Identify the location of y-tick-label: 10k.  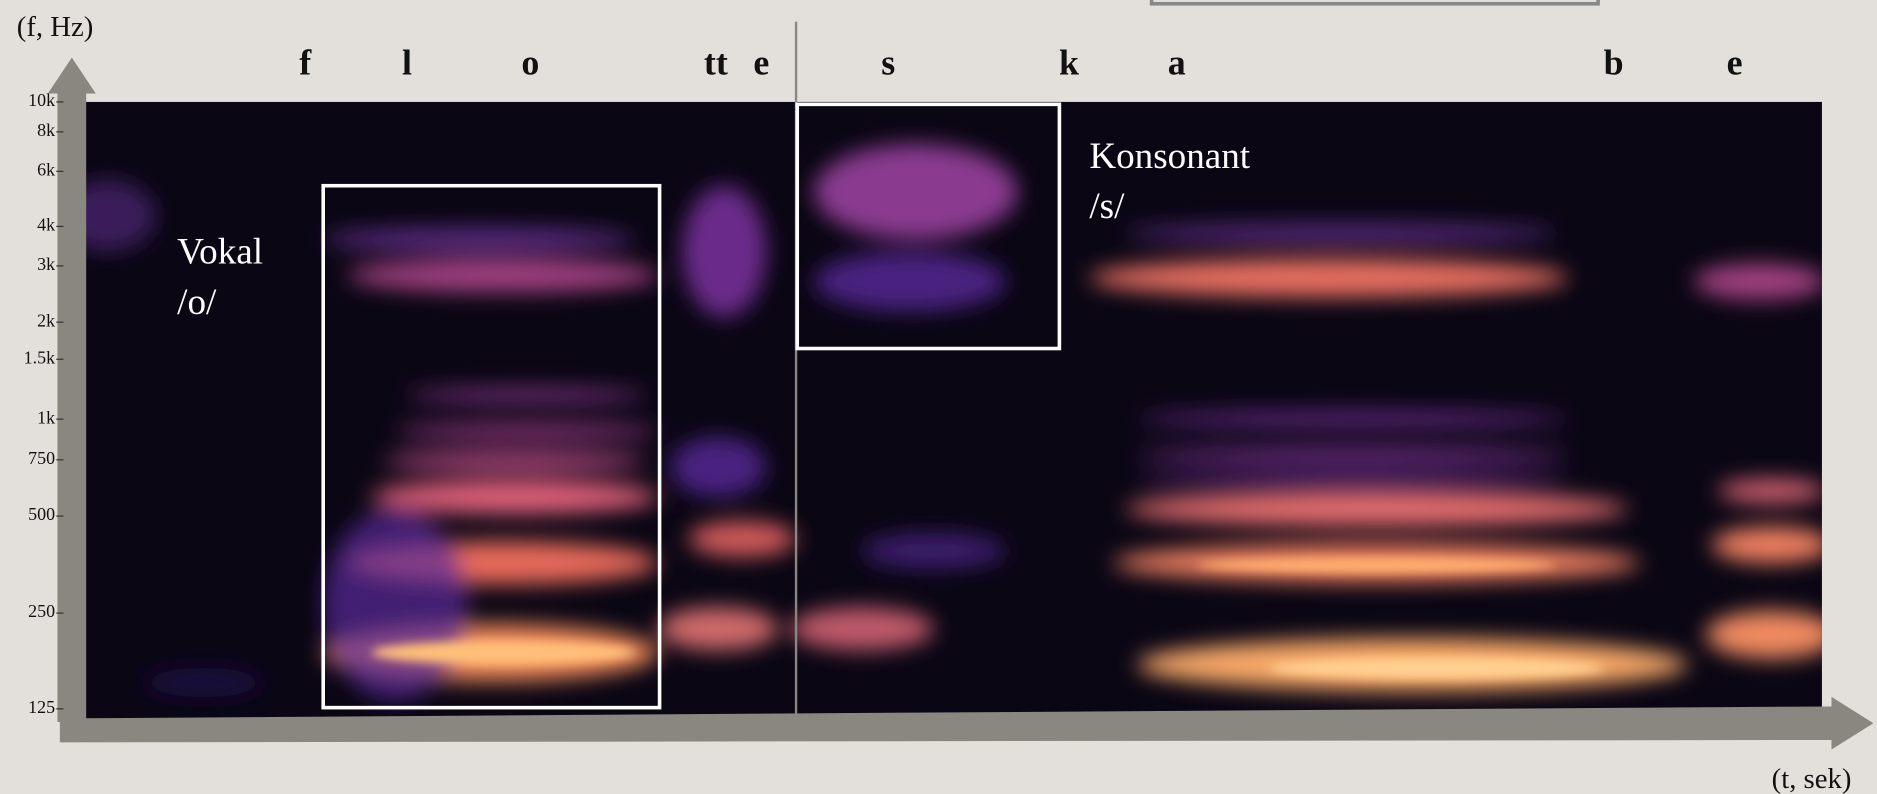
(41, 100).